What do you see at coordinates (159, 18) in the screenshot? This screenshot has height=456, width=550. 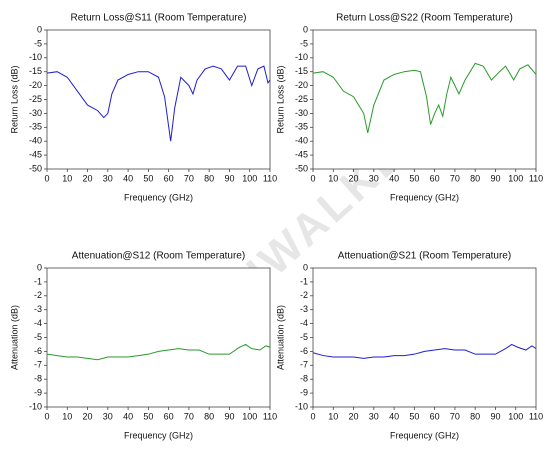 I see `chart-title: Return Loss@S11 (Room Temperature)` at bounding box center [159, 18].